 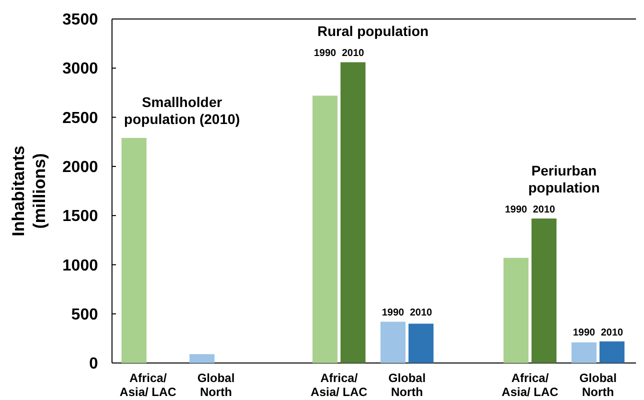 I want to click on y-tick-label: 2500, so click(x=80, y=118).